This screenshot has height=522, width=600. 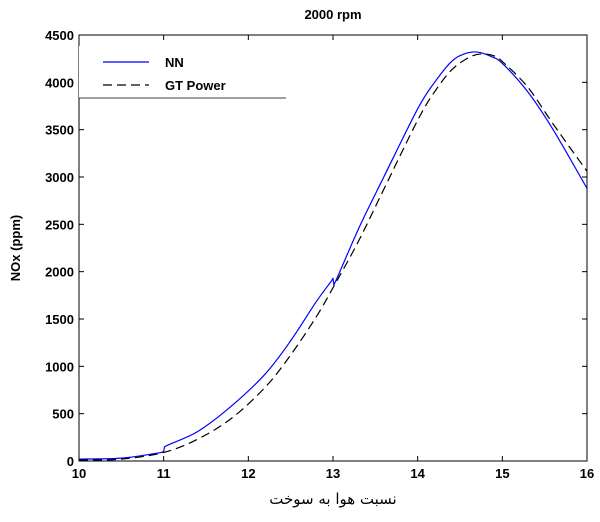 What do you see at coordinates (174, 62) in the screenshot?
I see `legend-label-nn: NN` at bounding box center [174, 62].